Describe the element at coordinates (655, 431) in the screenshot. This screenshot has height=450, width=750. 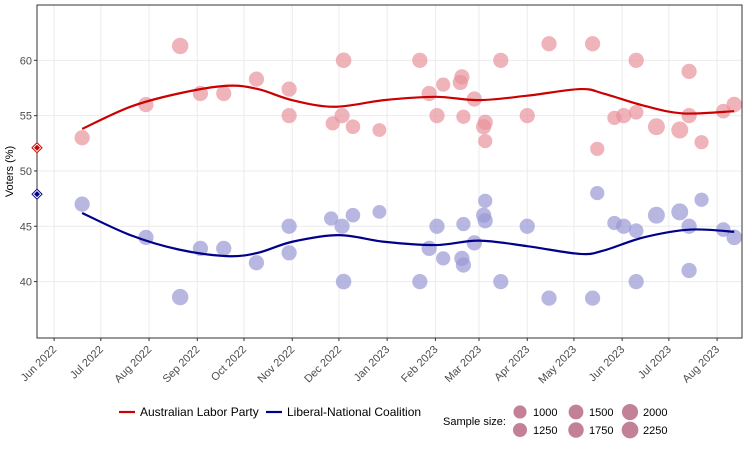
I see `size-legend-label: 2250` at that location.